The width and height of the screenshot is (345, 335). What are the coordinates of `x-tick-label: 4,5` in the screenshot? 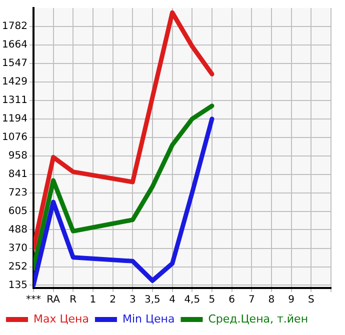 It's located at (192, 300).